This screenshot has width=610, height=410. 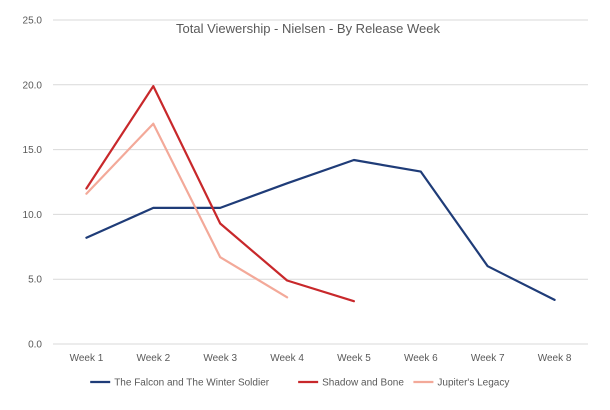 I want to click on y-tick-label: 25.0, so click(x=33, y=21).